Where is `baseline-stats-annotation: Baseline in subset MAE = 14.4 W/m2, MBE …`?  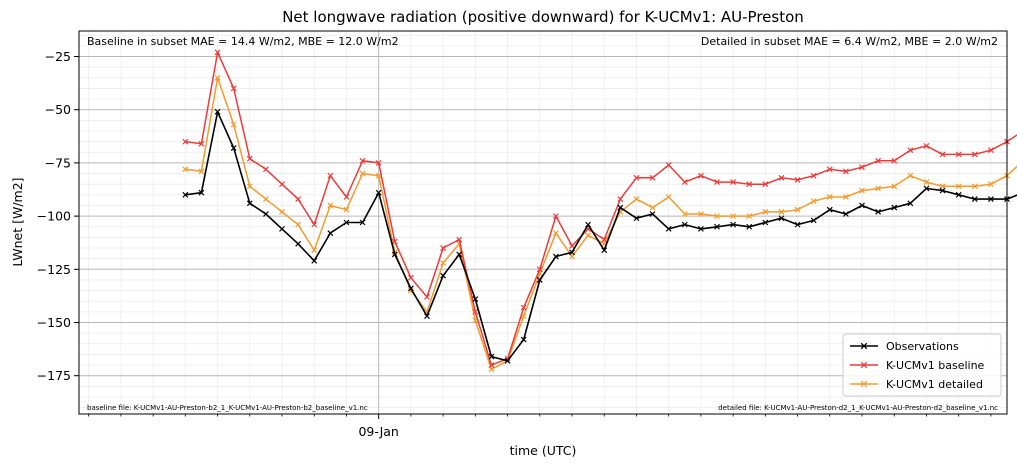
baseline-stats-annotation: Baseline in subset MAE = 14.4 W/m2, MBE … is located at coordinates (243, 41).